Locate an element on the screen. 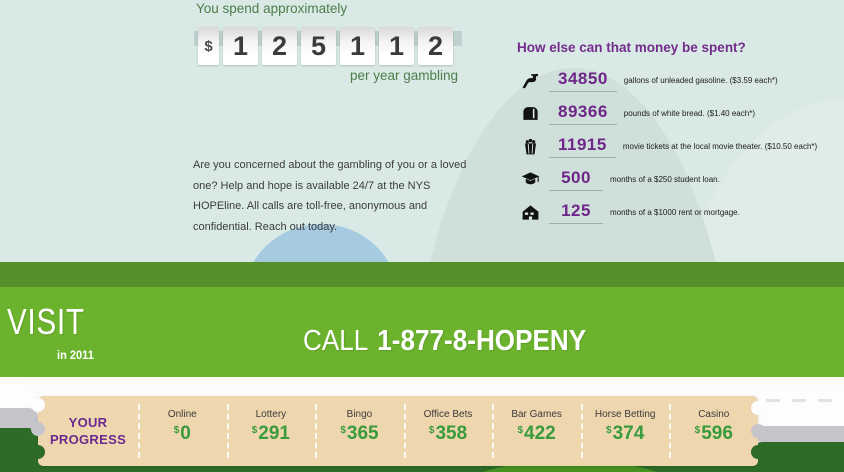  spend-value: 125 is located at coordinates (576, 212).